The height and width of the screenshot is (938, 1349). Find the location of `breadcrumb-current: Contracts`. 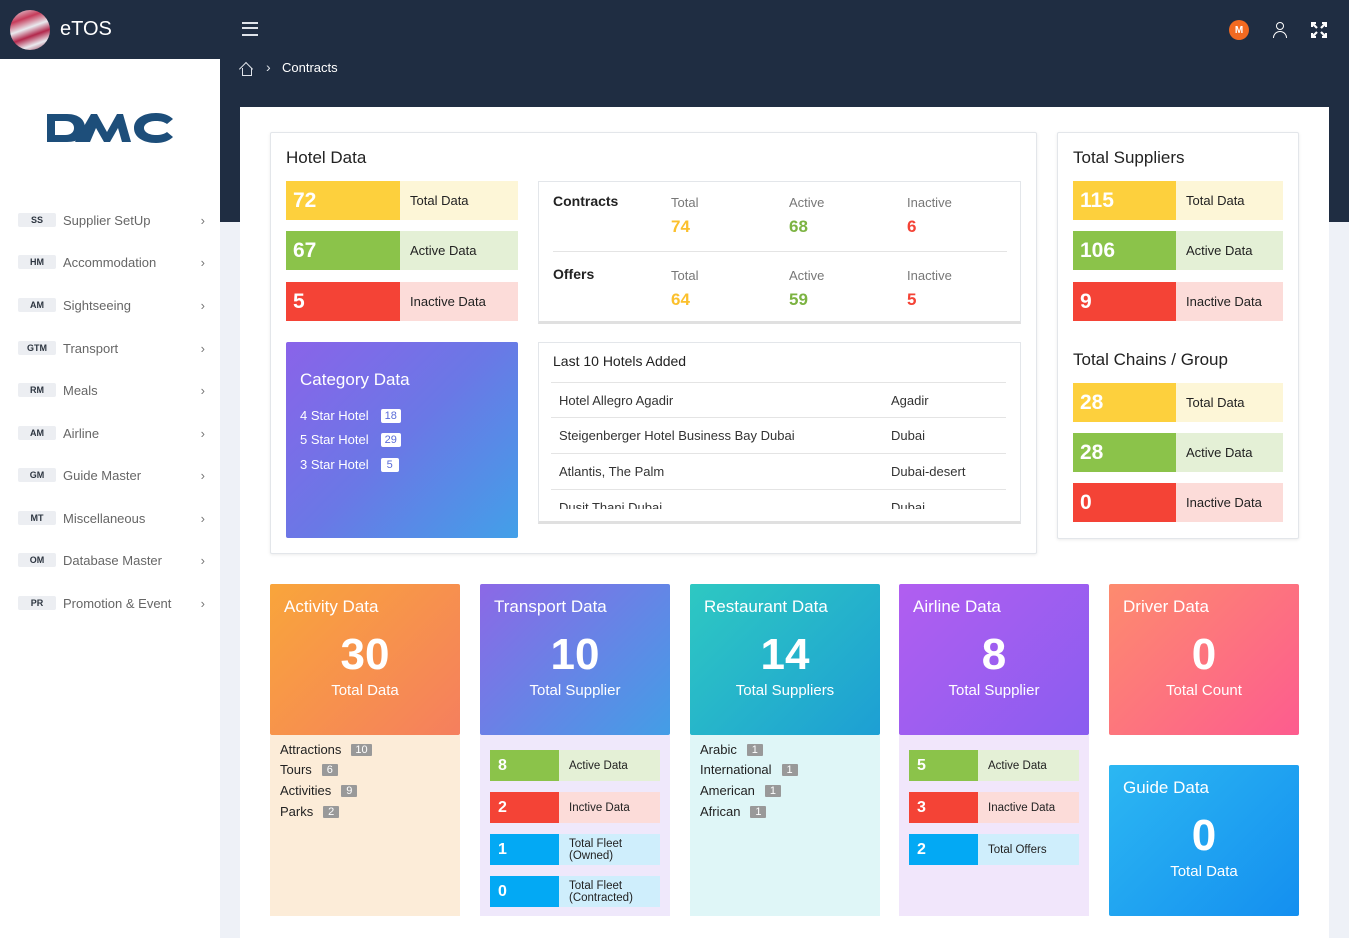

breadcrumb-current: Contracts is located at coordinates (310, 67).